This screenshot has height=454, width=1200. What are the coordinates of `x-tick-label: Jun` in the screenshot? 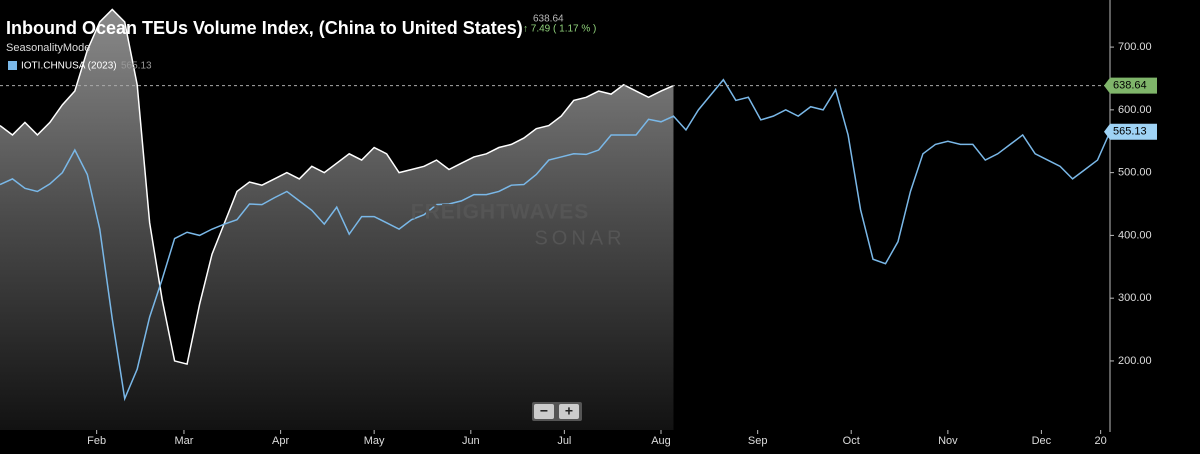 It's located at (471, 441).